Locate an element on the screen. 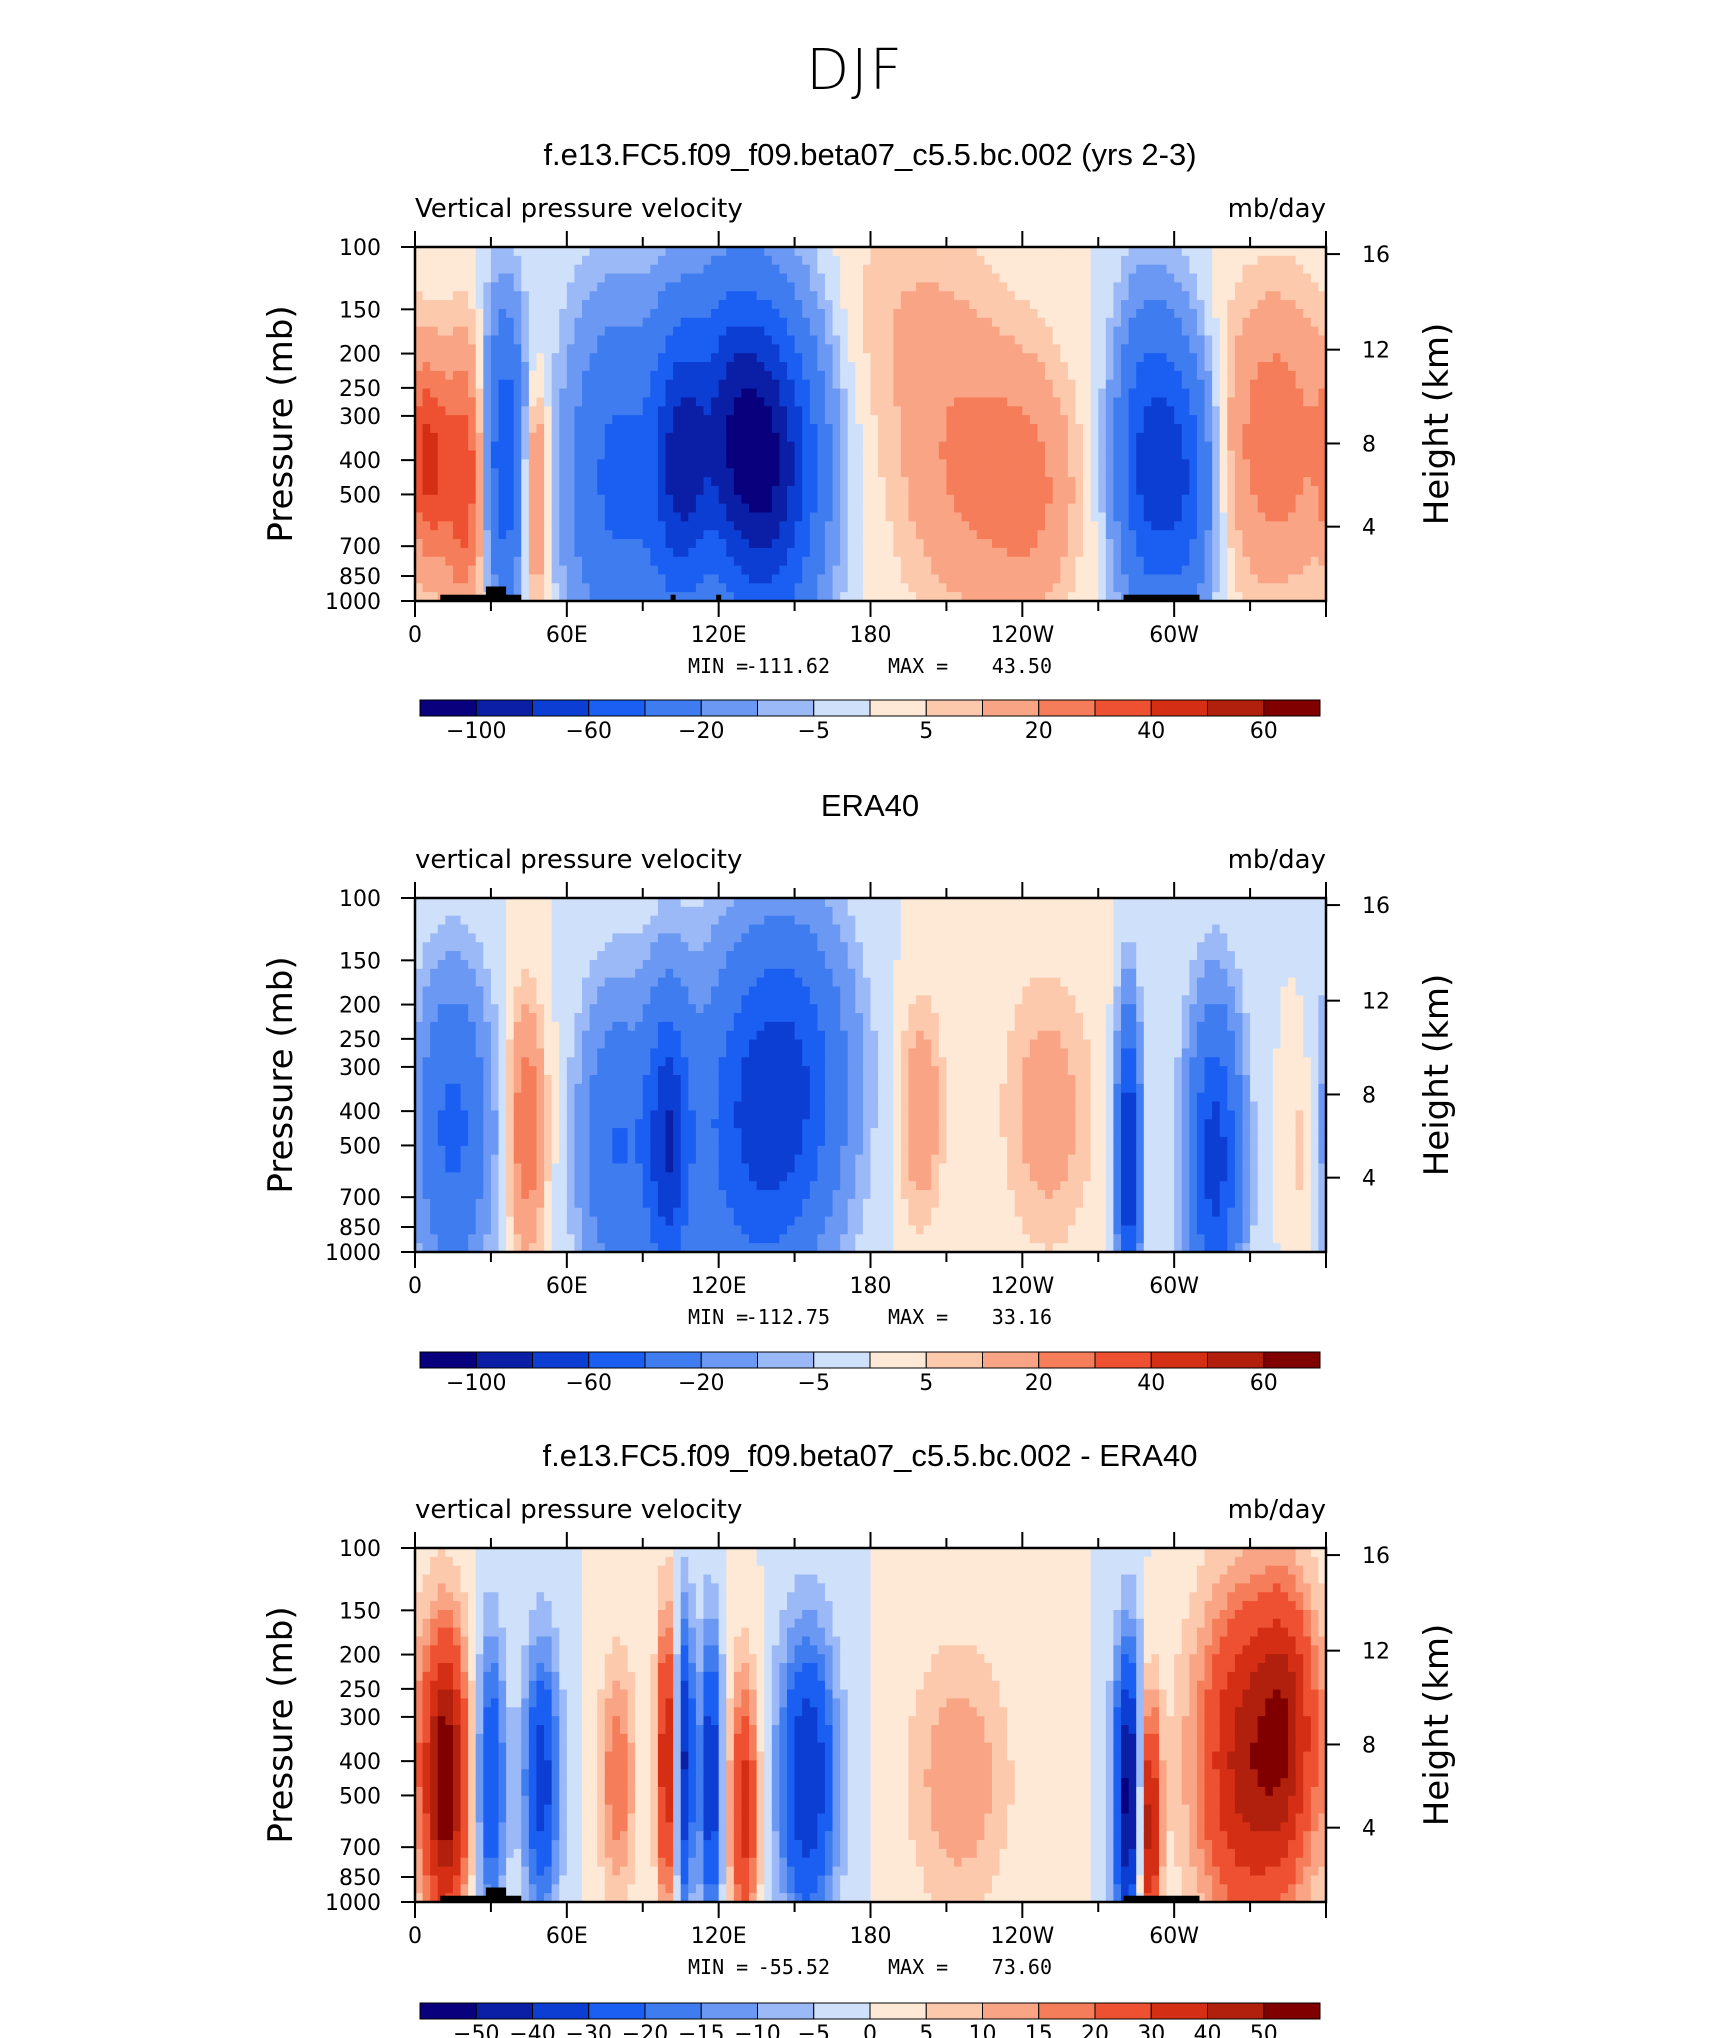 The width and height of the screenshot is (1710, 2038). max-label: MAX = is located at coordinates (918, 666).